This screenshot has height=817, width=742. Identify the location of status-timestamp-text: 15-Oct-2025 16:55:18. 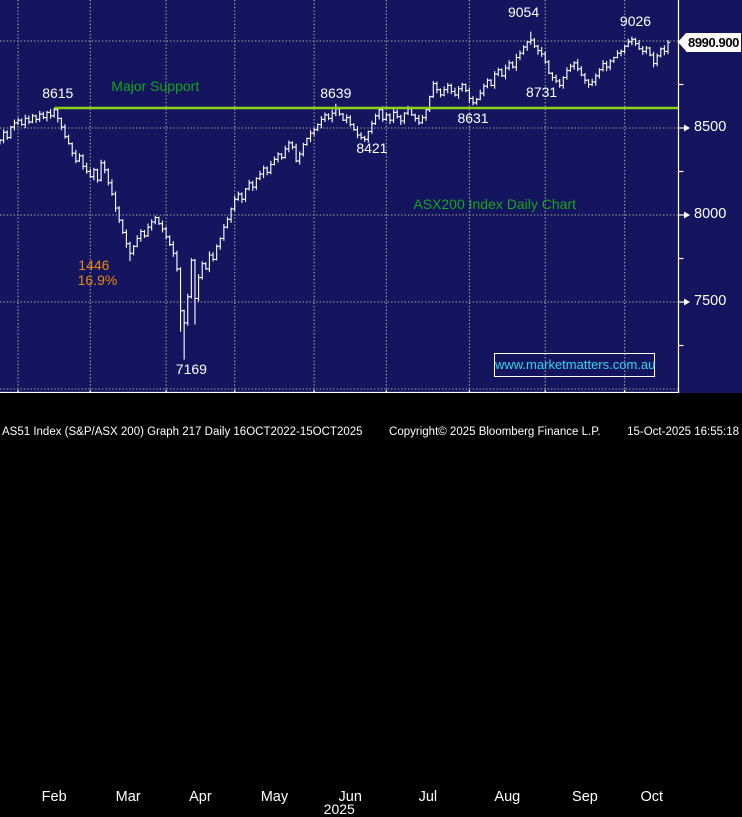
(683, 432).